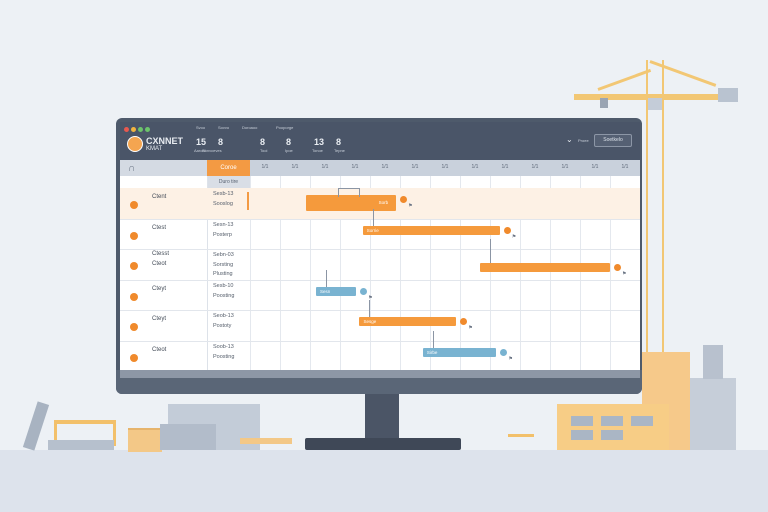 This screenshot has width=768, height=512. Describe the element at coordinates (159, 288) in the screenshot. I see `task-name: Cteyt` at that location.